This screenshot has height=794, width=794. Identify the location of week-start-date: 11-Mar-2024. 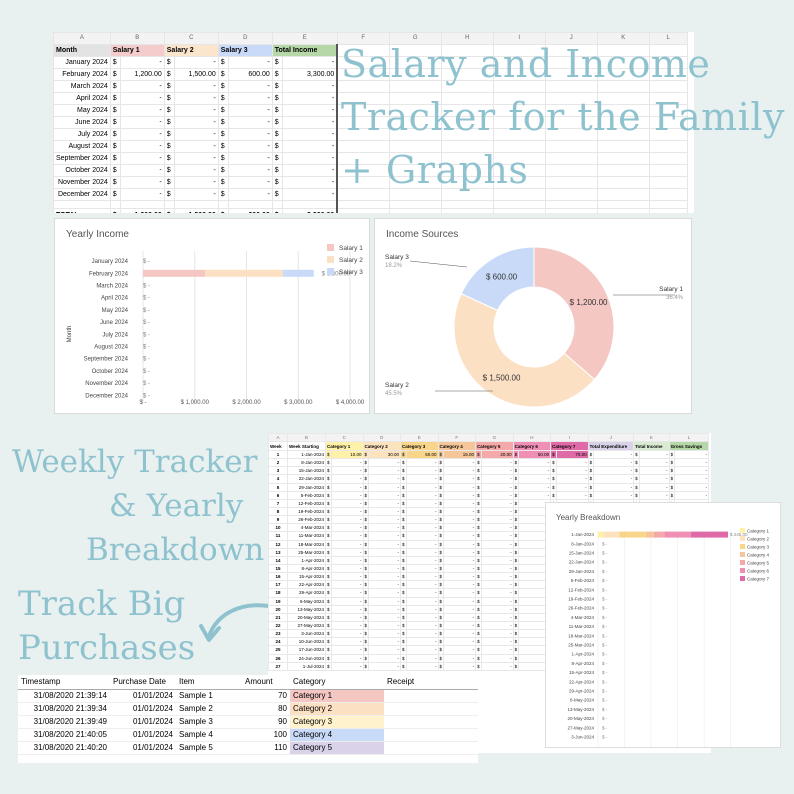
(306, 536).